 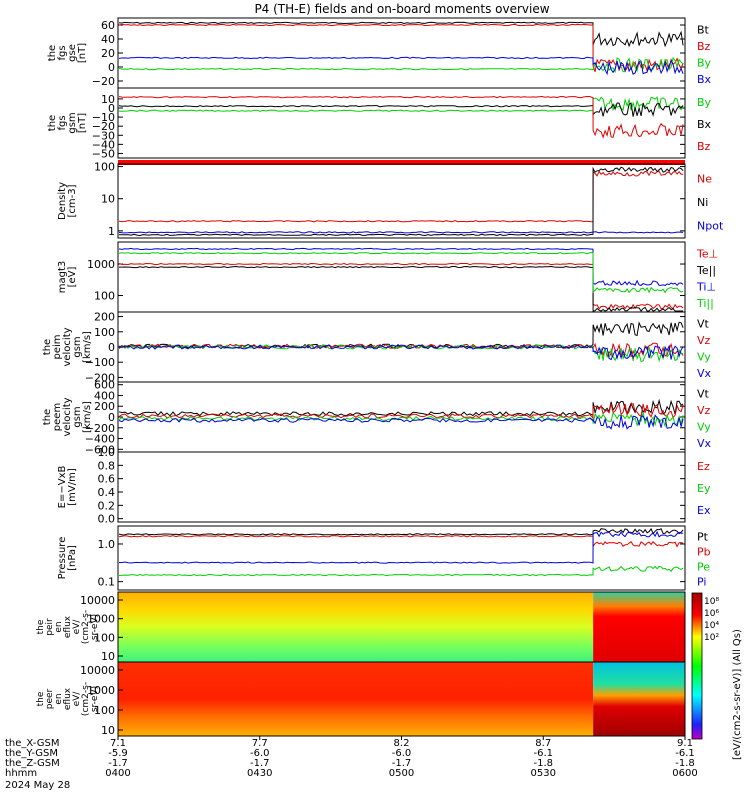 What do you see at coordinates (104, 406) in the screenshot?
I see `y-tick-label: 200` at bounding box center [104, 406].